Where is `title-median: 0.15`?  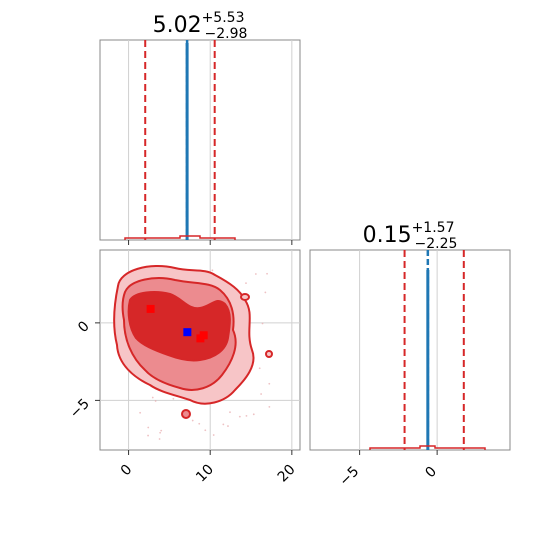 title-median: 0.15 is located at coordinates (387, 235).